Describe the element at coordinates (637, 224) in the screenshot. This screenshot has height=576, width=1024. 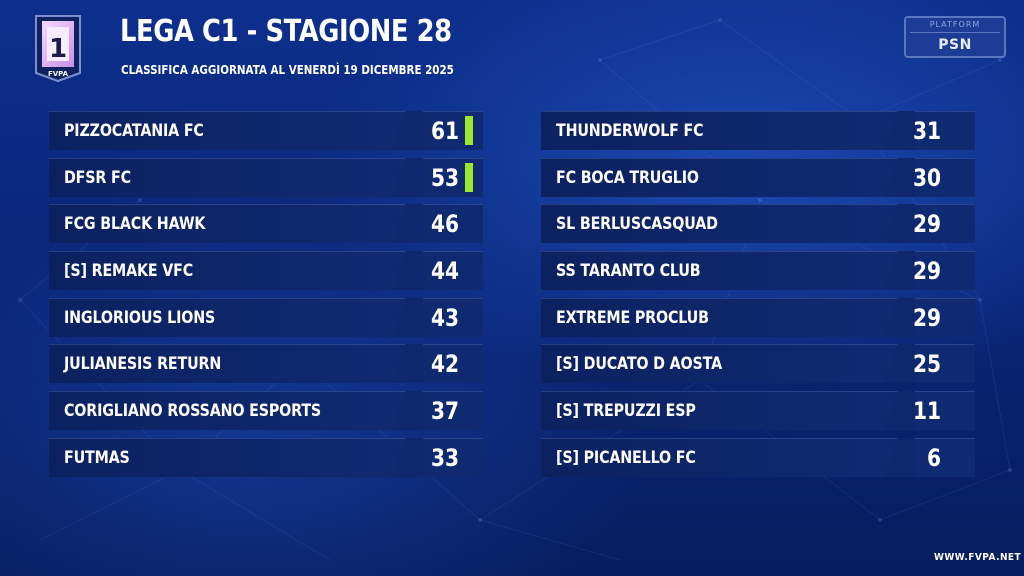
I see `team-name: SL BERLUSCASQUAD` at that location.